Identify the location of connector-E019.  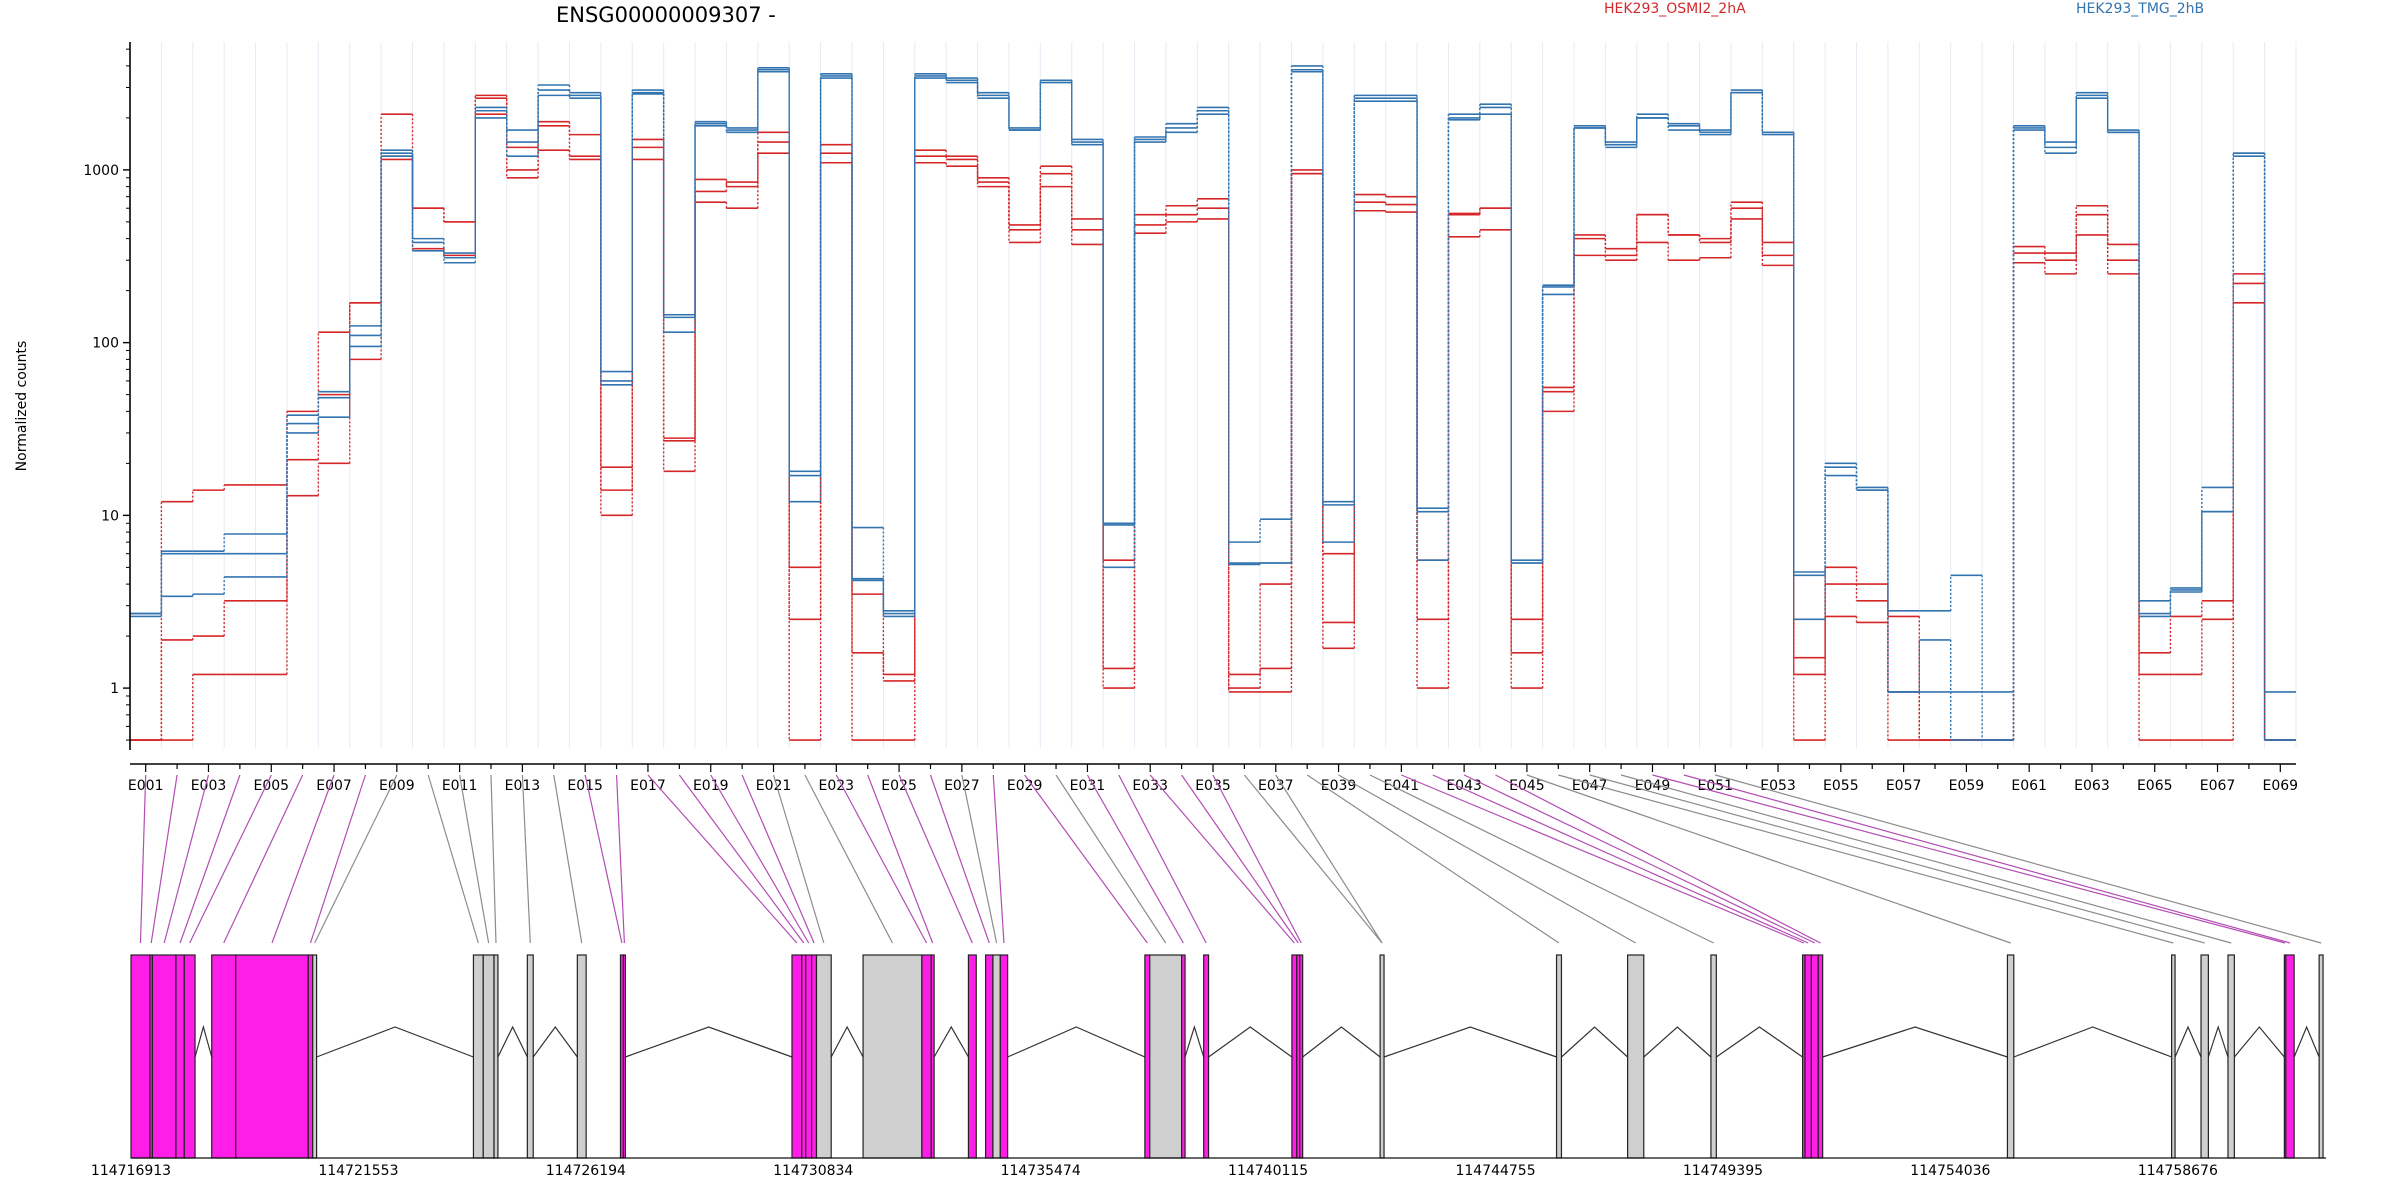
(760, 859).